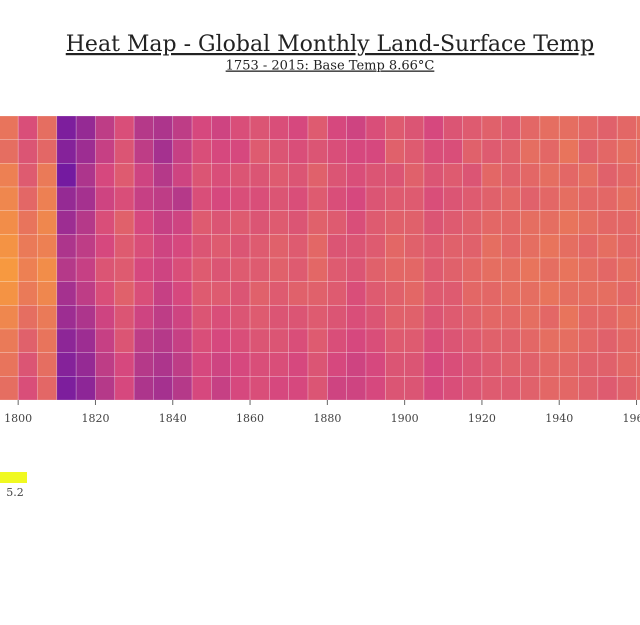 This screenshot has height=625, width=640. Describe the element at coordinates (330, 66) in the screenshot. I see `chart-subtitle: 1753 - 2015: Base Temp 8.66°C` at that location.